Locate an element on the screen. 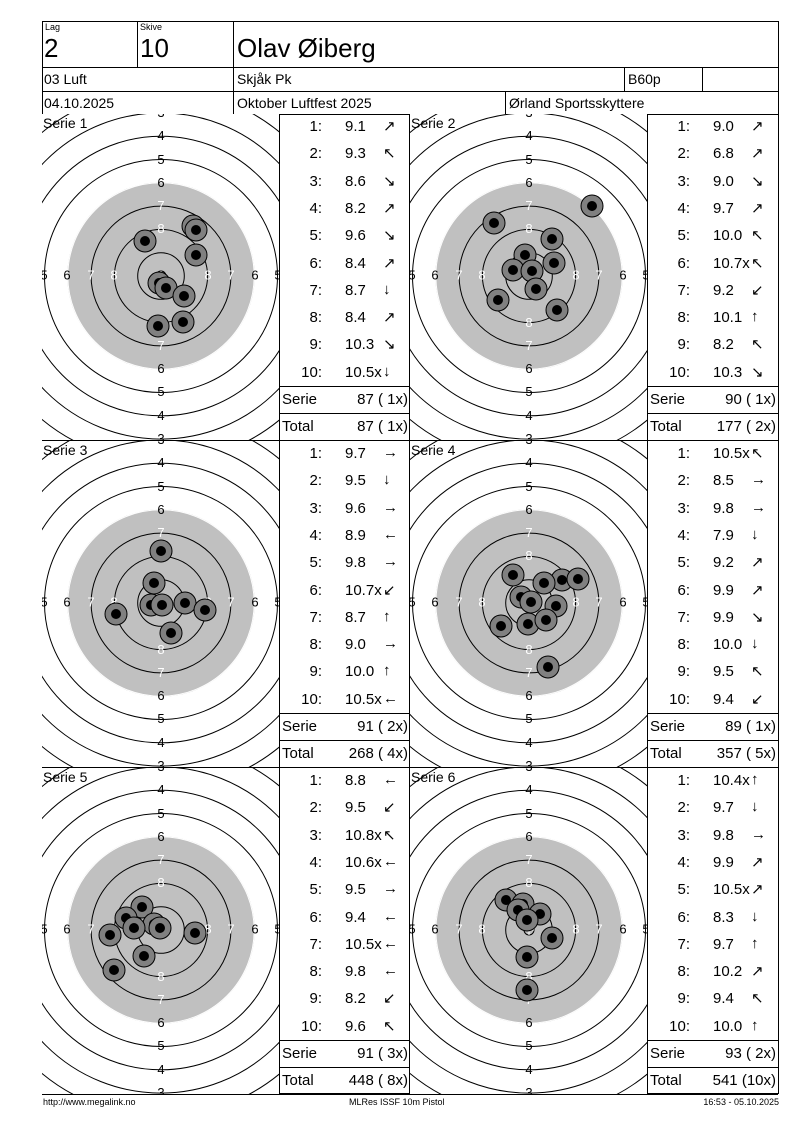 Image resolution: width=800 pixels, height=1130 pixels. shot-row: 10: 10.5x ← is located at coordinates (344, 700).